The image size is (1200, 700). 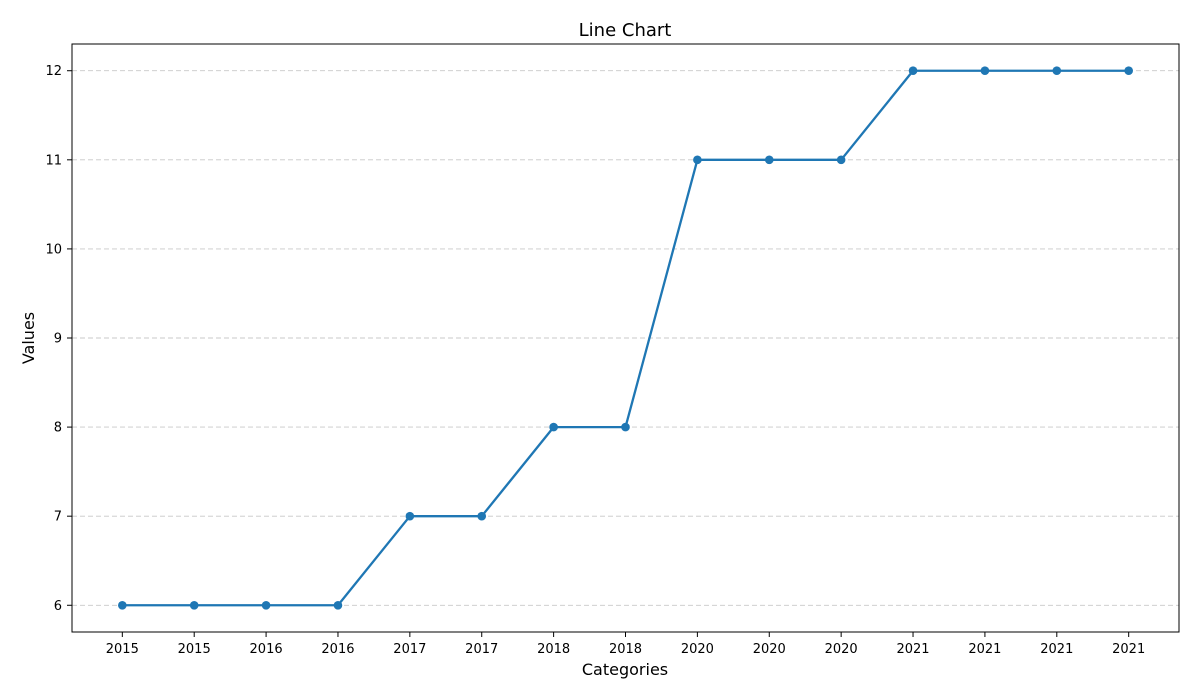 I want to click on y-axis: 6 7 8 9 10 11 12, so click(x=58, y=339).